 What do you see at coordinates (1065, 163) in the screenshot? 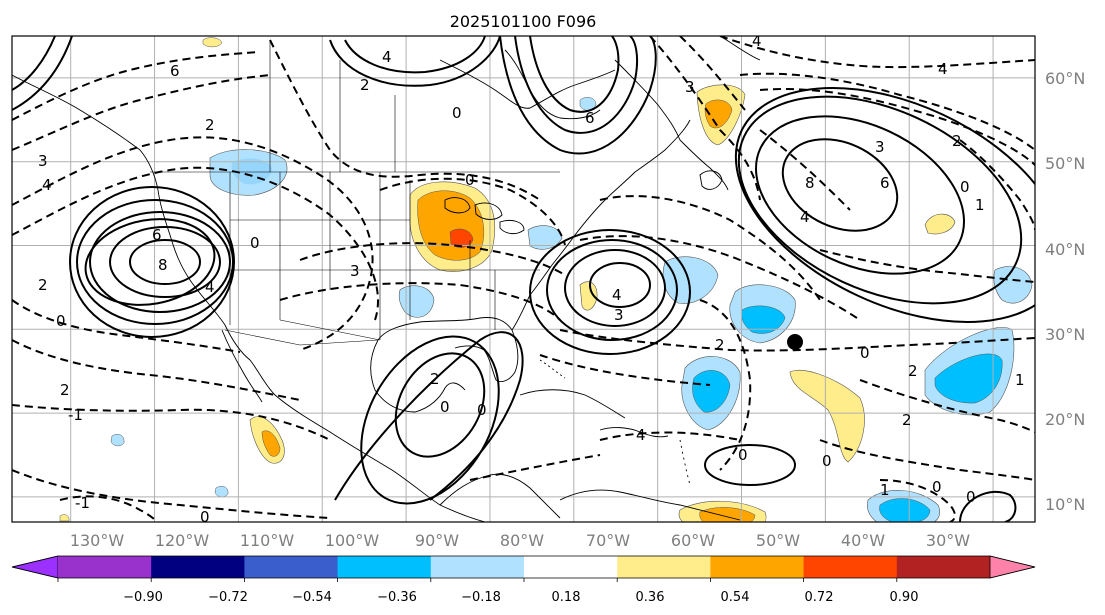
I see `lat-label: 50°N` at bounding box center [1065, 163].